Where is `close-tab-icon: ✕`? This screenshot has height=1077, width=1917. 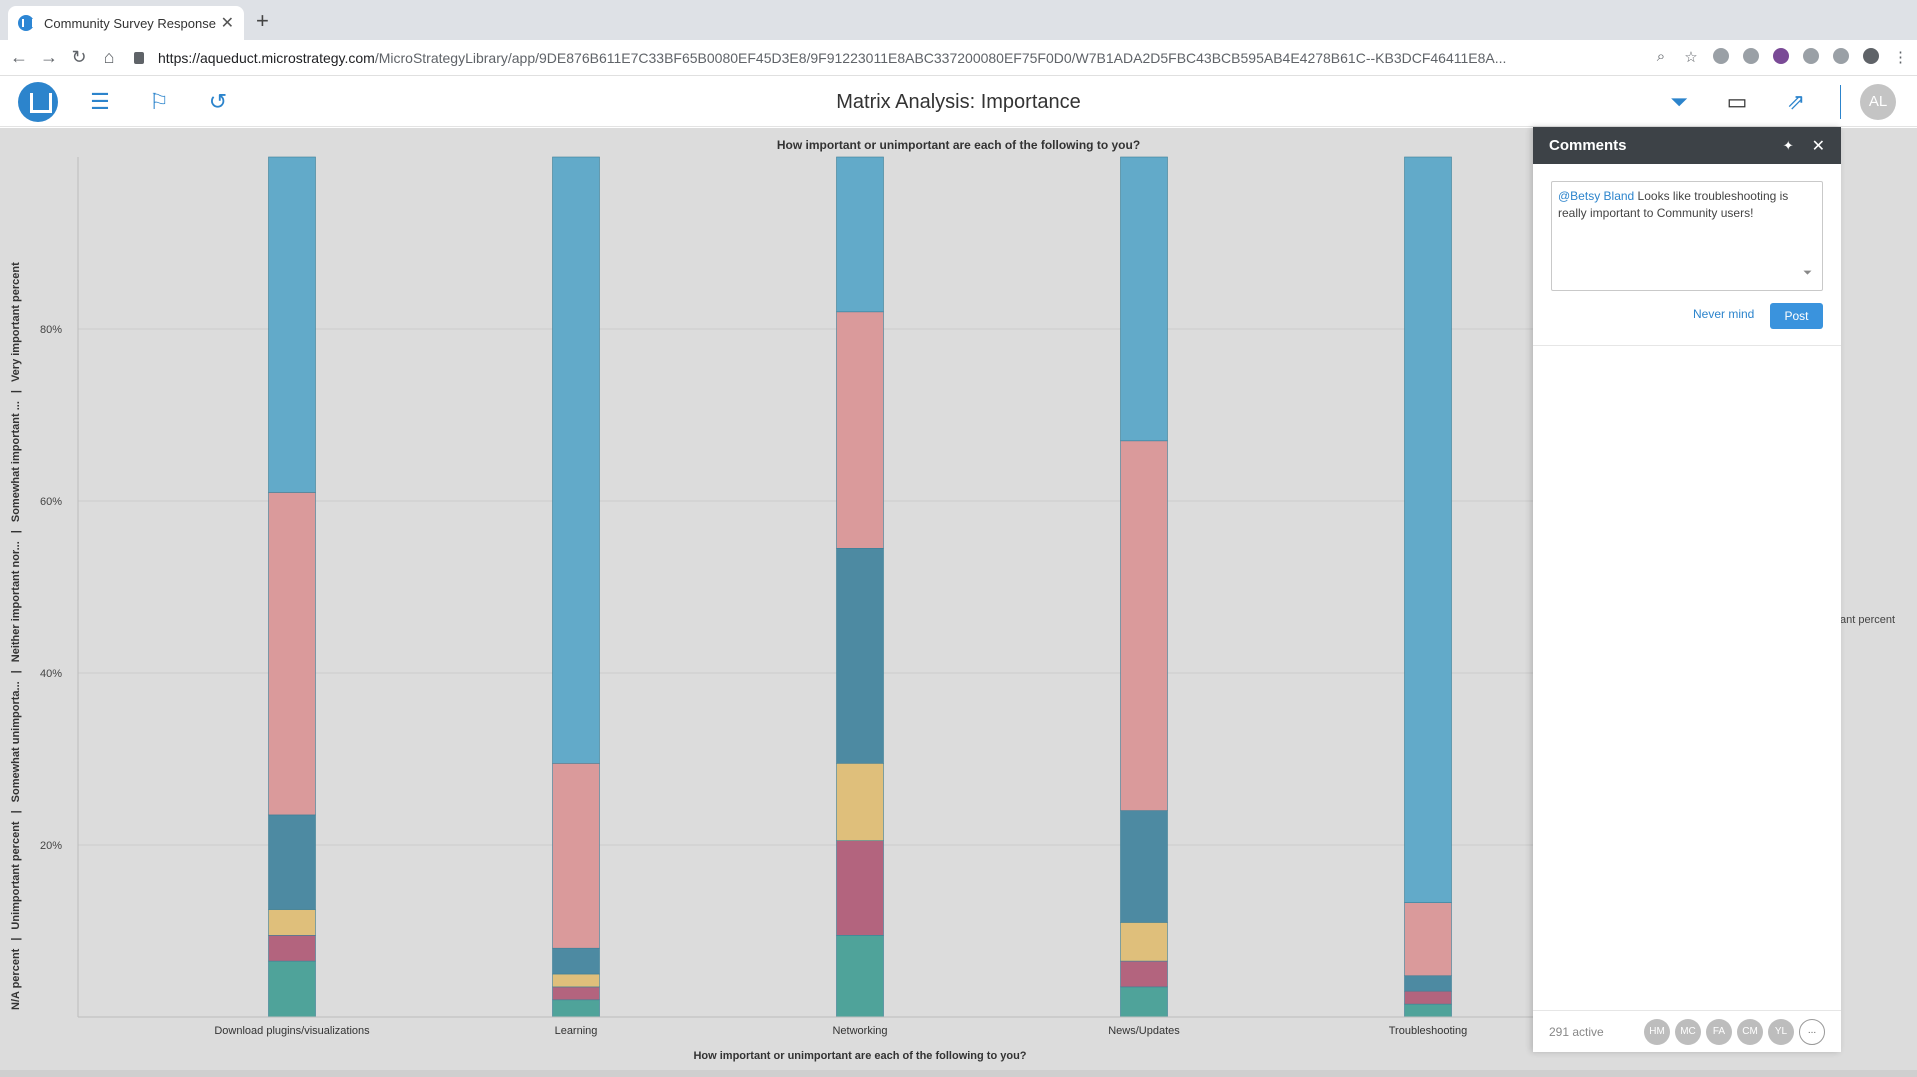 close-tab-icon: ✕ is located at coordinates (227, 23).